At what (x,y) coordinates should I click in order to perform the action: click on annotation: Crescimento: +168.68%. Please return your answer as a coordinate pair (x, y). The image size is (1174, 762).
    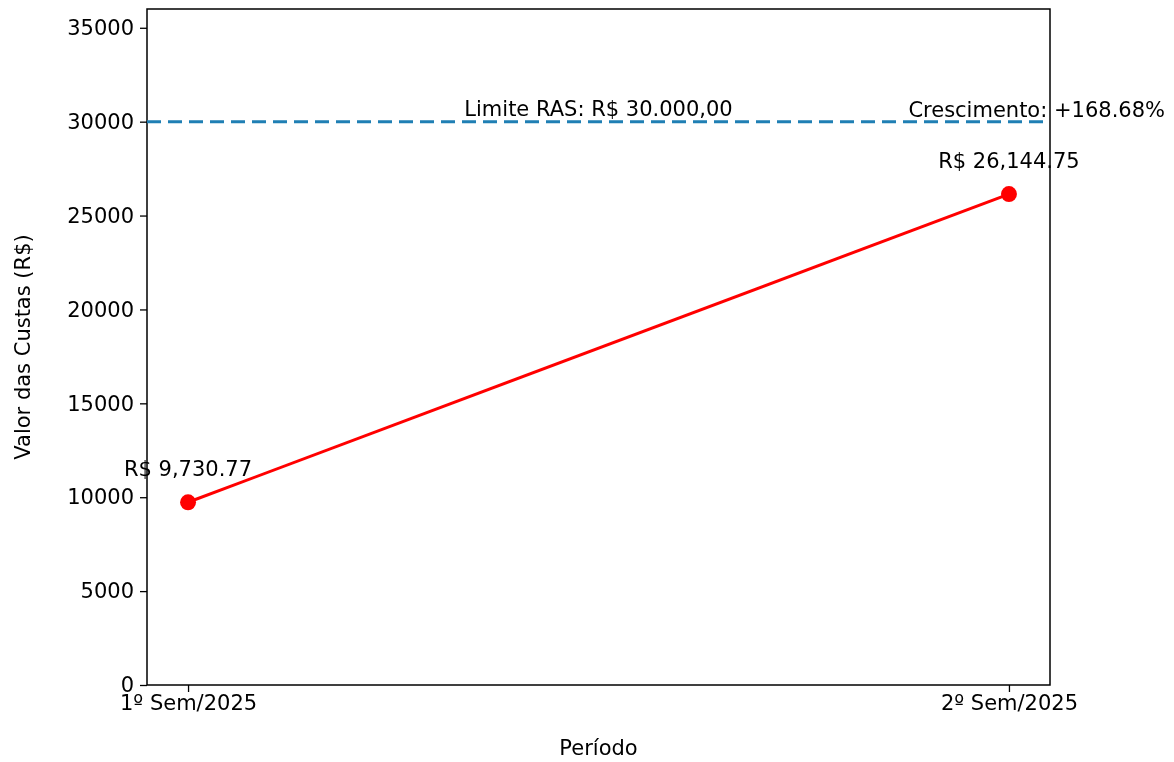
    Looking at the image, I should click on (1036, 110).